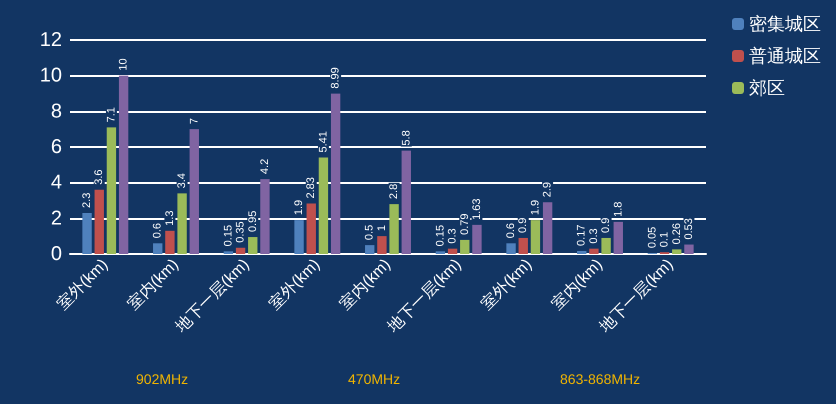 This screenshot has height=404, width=836. Describe the element at coordinates (464, 224) in the screenshot. I see `data-label: 0.79` at that location.